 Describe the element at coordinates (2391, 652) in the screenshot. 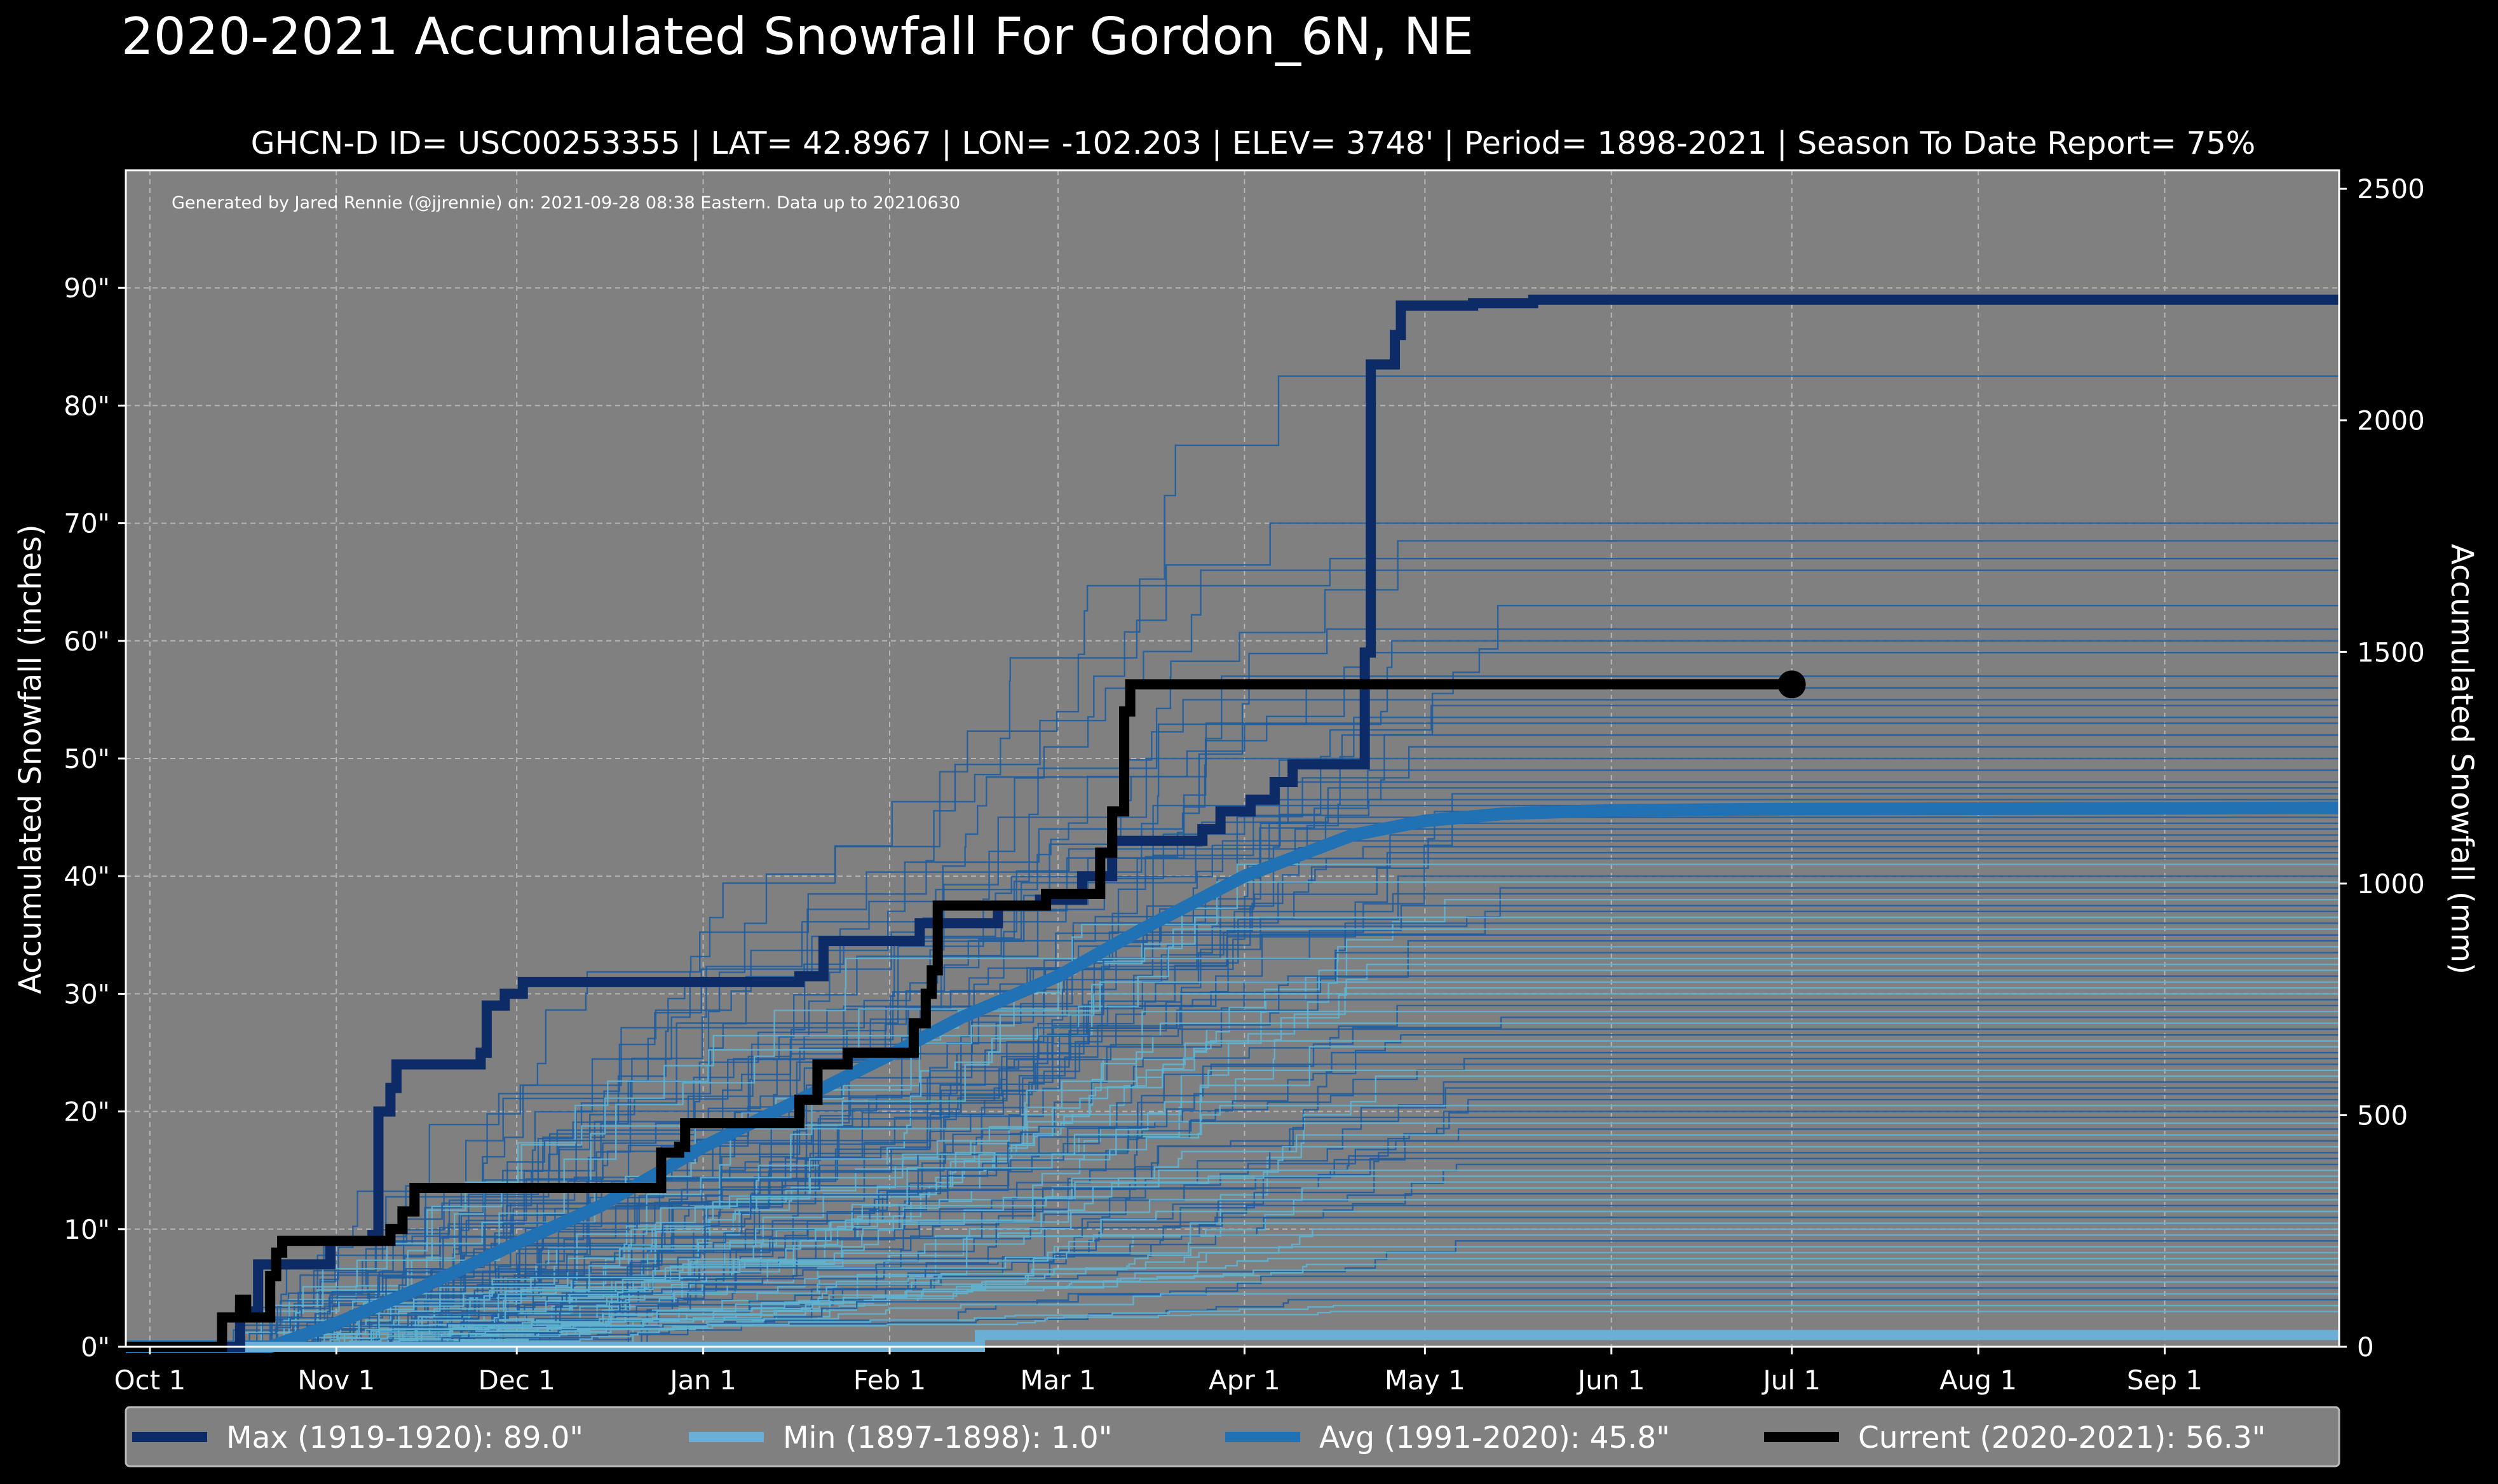

I see `y2-tick-label: 1500` at that location.